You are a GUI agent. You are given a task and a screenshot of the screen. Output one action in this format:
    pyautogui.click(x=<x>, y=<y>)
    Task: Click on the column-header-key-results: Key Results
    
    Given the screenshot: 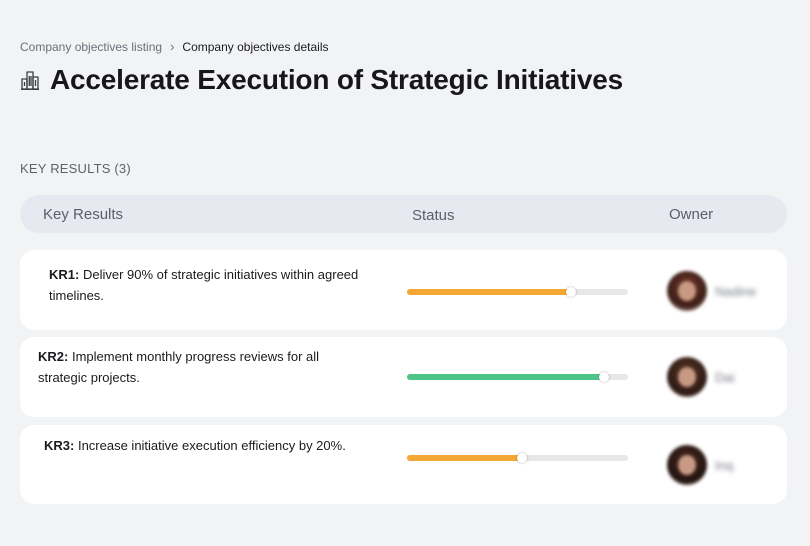 What is the action you would take?
    pyautogui.click(x=83, y=214)
    